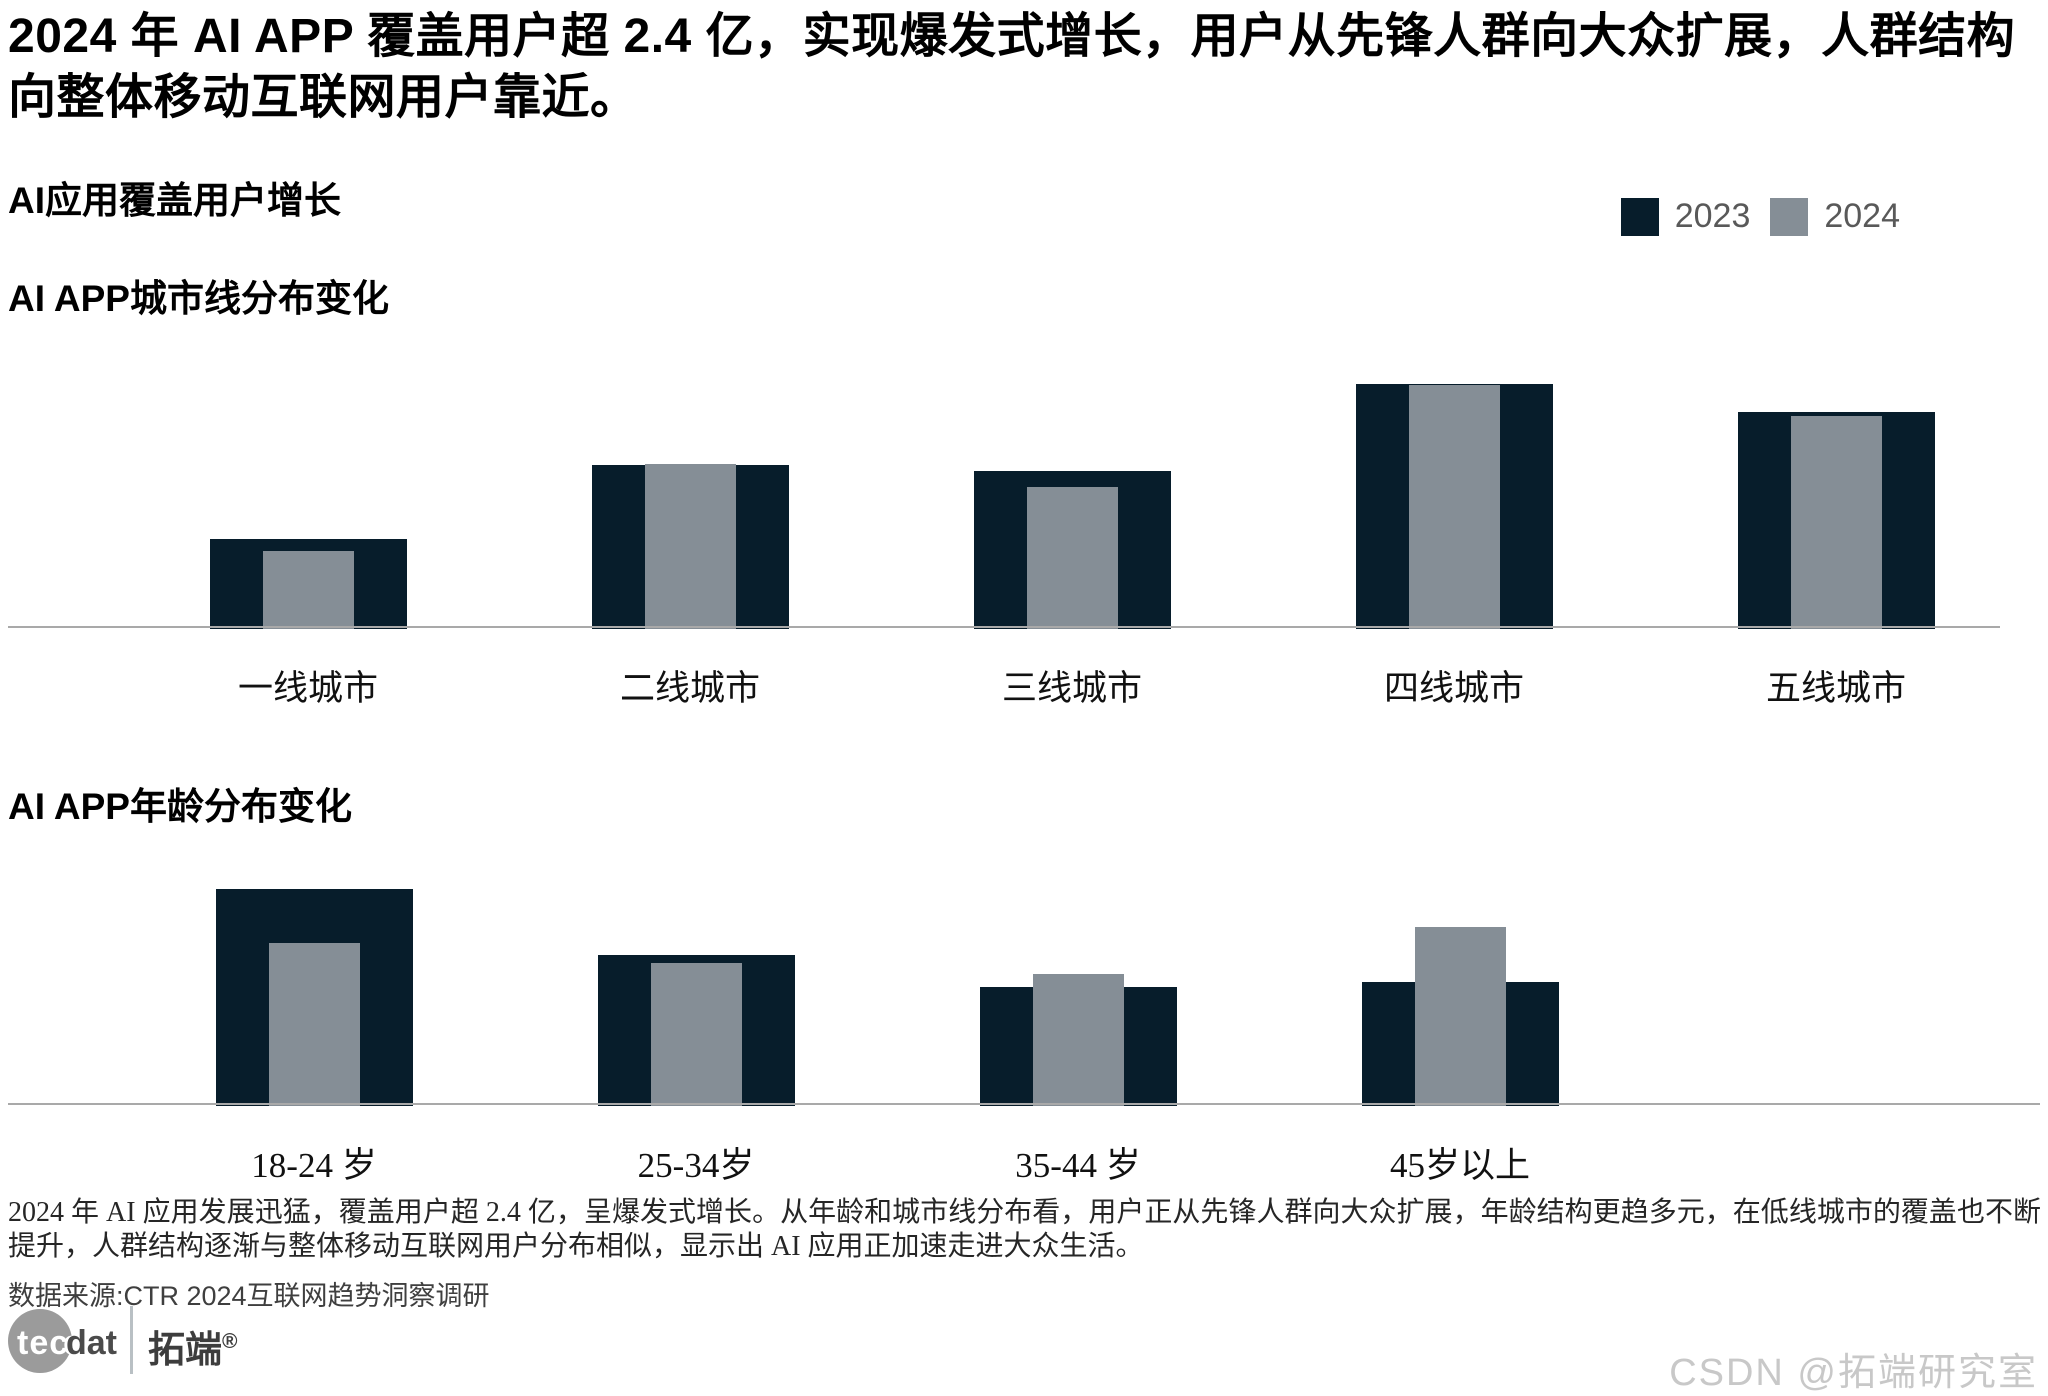 The image size is (2048, 1396). What do you see at coordinates (249, 1296) in the screenshot?
I see `data-source-note: 数据来源:CTR 2024互联网趋势洞察调研` at bounding box center [249, 1296].